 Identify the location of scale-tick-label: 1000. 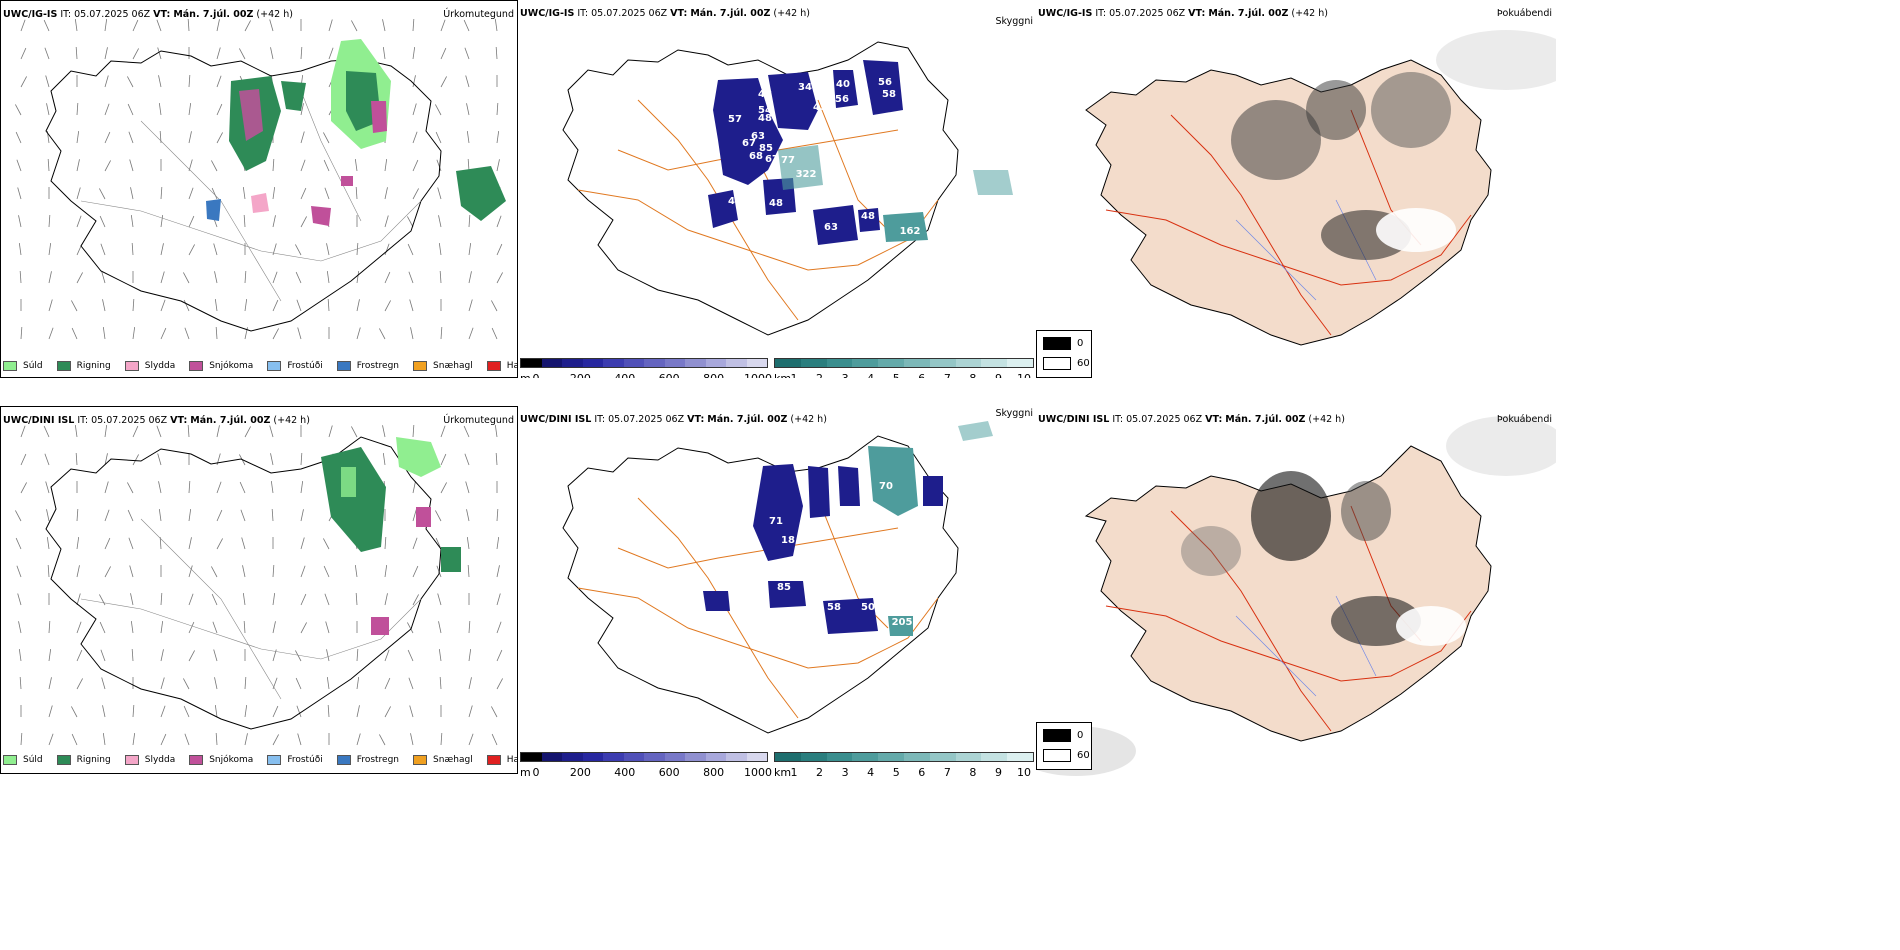
(758, 771).